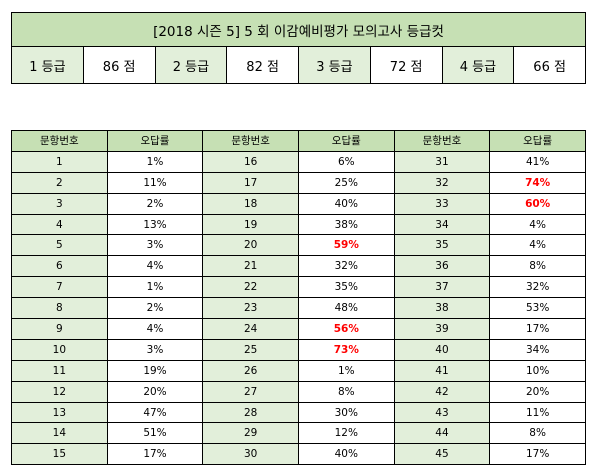 This screenshot has height=476, width=597. Describe the element at coordinates (262, 65) in the screenshot. I see `grade-score: 82 점` at that location.